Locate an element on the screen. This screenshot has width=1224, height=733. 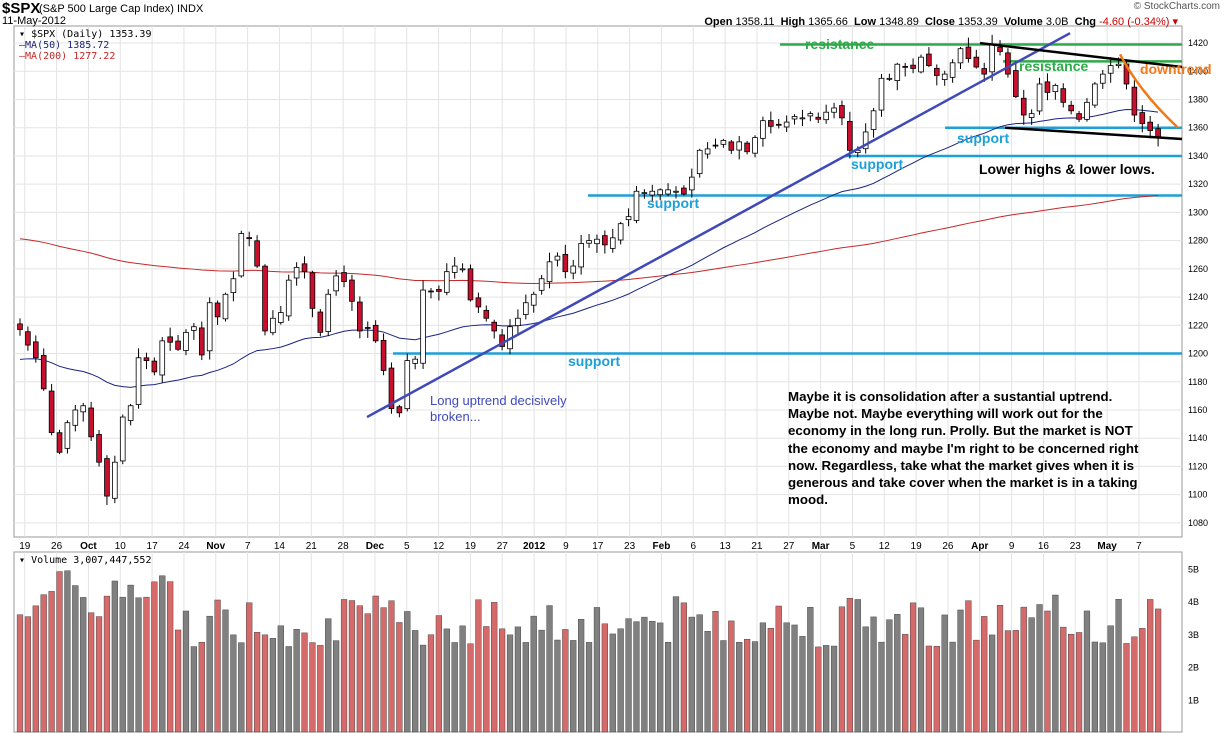
legend-ma50-text: MA(50) 1385.72 is located at coordinates (67, 45).